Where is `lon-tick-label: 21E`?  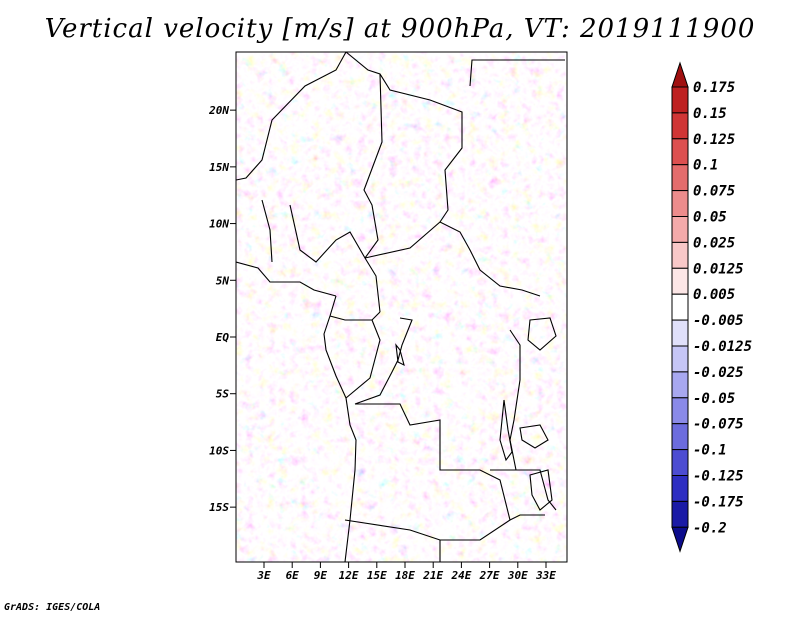 lon-tick-label: 21E is located at coordinates (432, 575).